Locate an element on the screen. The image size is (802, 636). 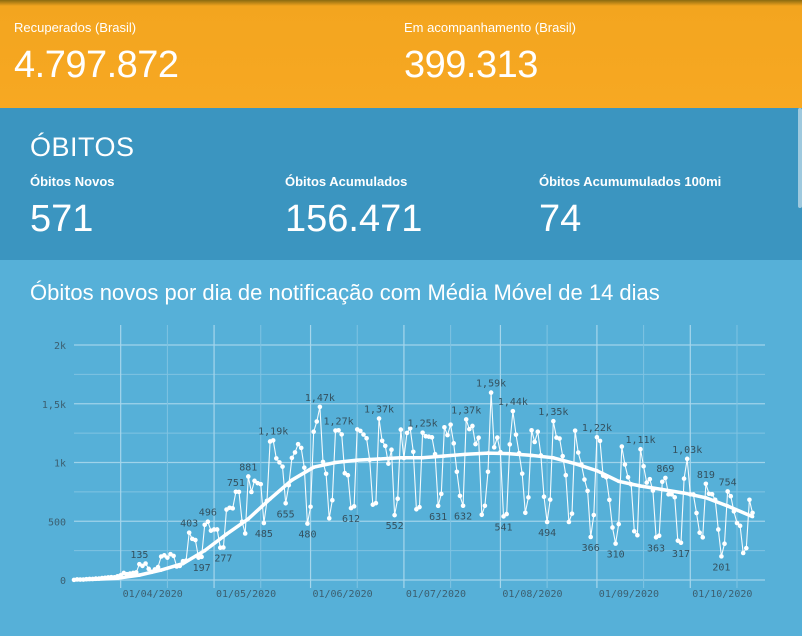
data-label: 541 is located at coordinates (504, 527).